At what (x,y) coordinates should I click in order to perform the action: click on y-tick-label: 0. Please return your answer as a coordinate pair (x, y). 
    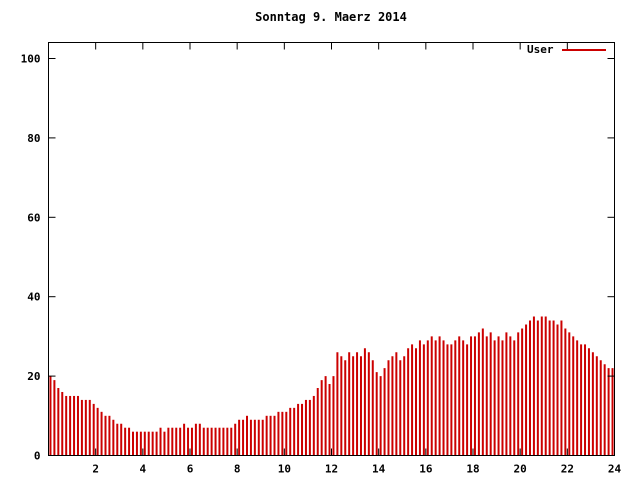
    Looking at the image, I should click on (37, 456).